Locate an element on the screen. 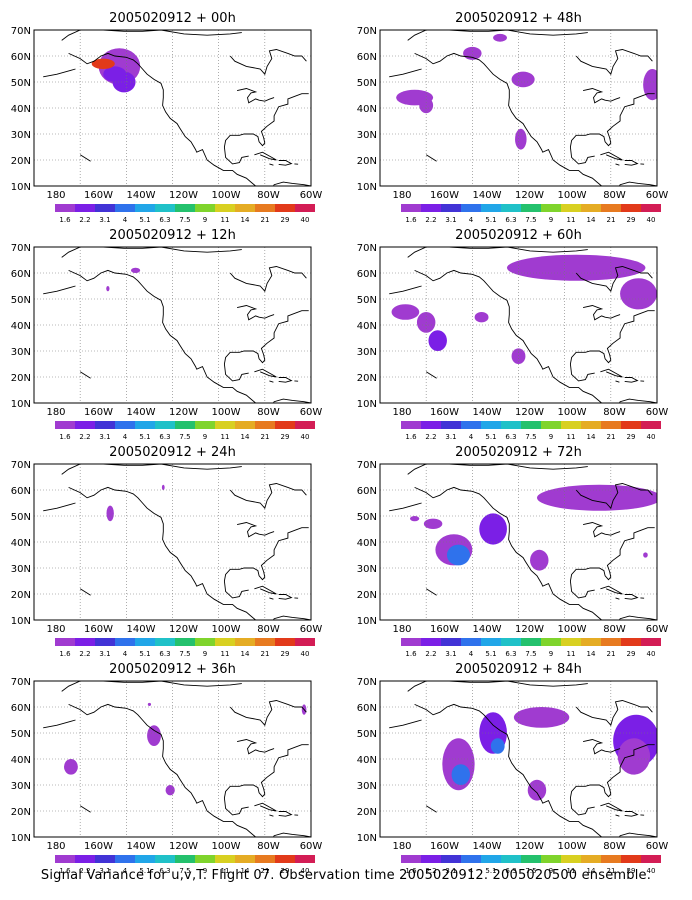  y-tick-label: 30N is located at coordinates (21, 569).